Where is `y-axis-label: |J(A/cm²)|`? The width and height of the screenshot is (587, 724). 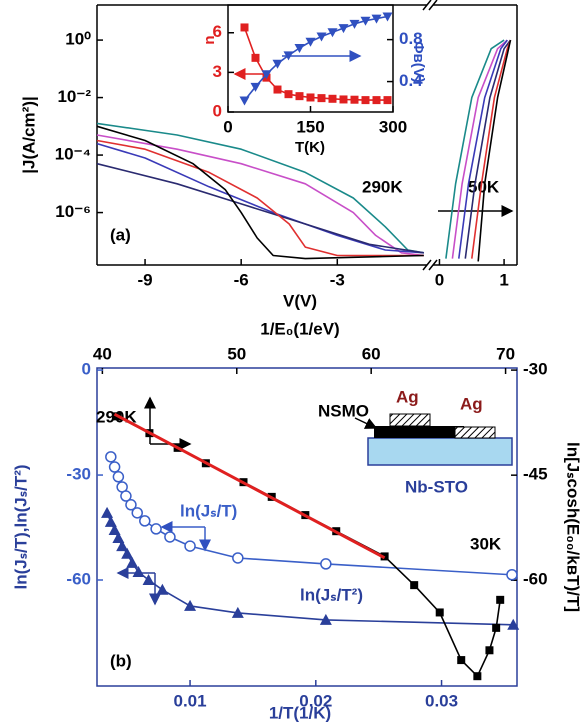
y-axis-label: |J(A/cm²)| is located at coordinates (28, 135).